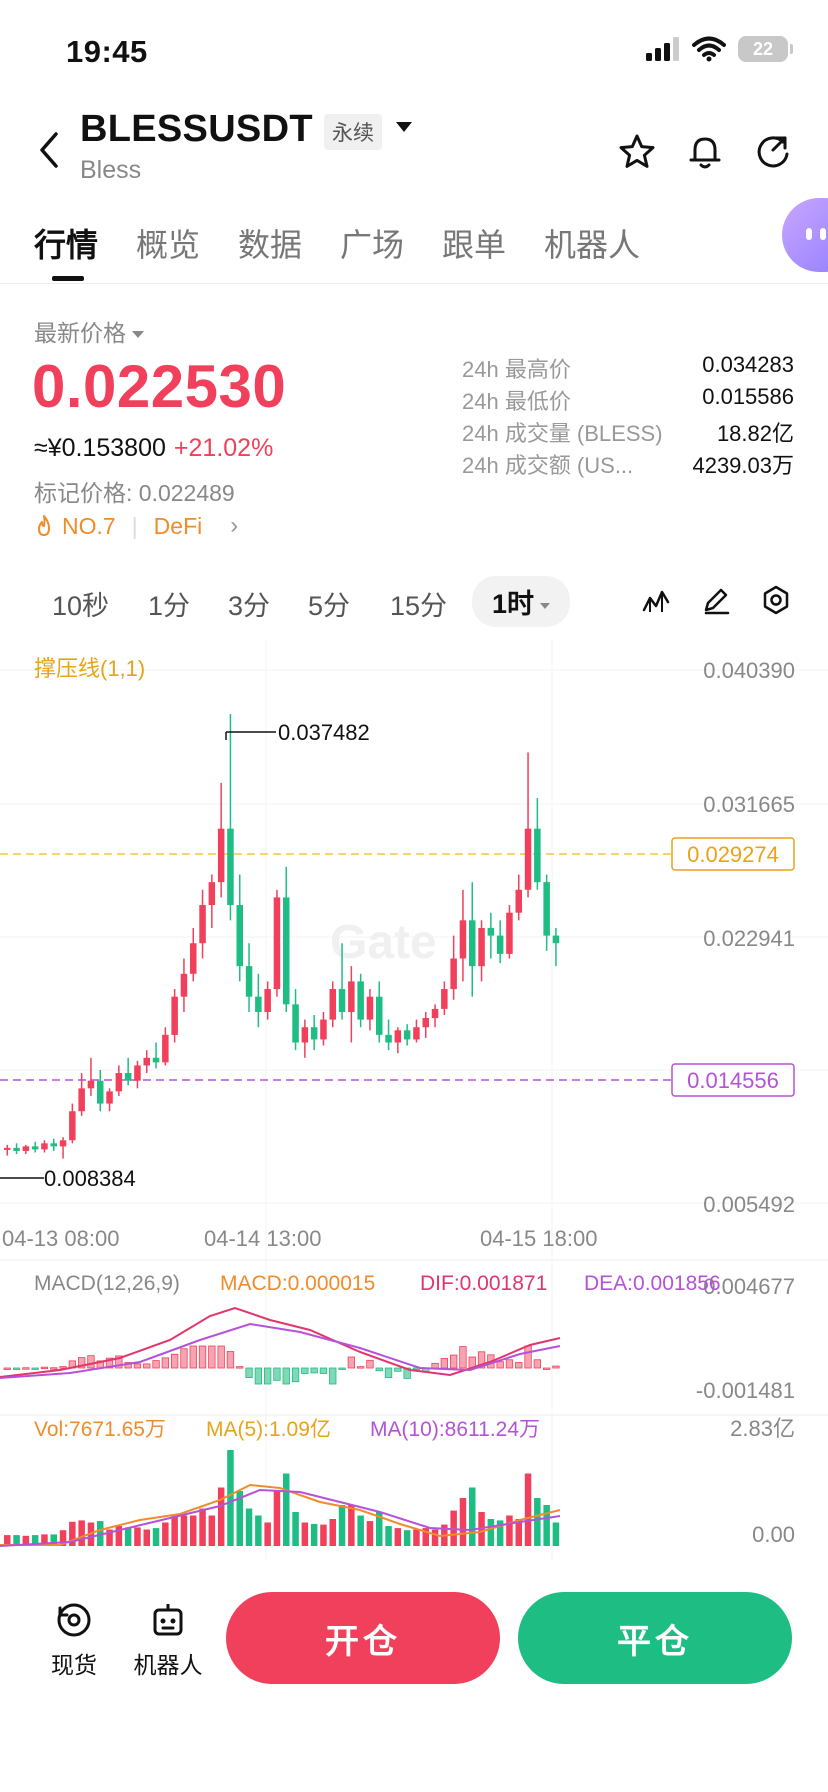 The width and height of the screenshot is (828, 1792). What do you see at coordinates (656, 600) in the screenshot?
I see `indicator-icon` at bounding box center [656, 600].